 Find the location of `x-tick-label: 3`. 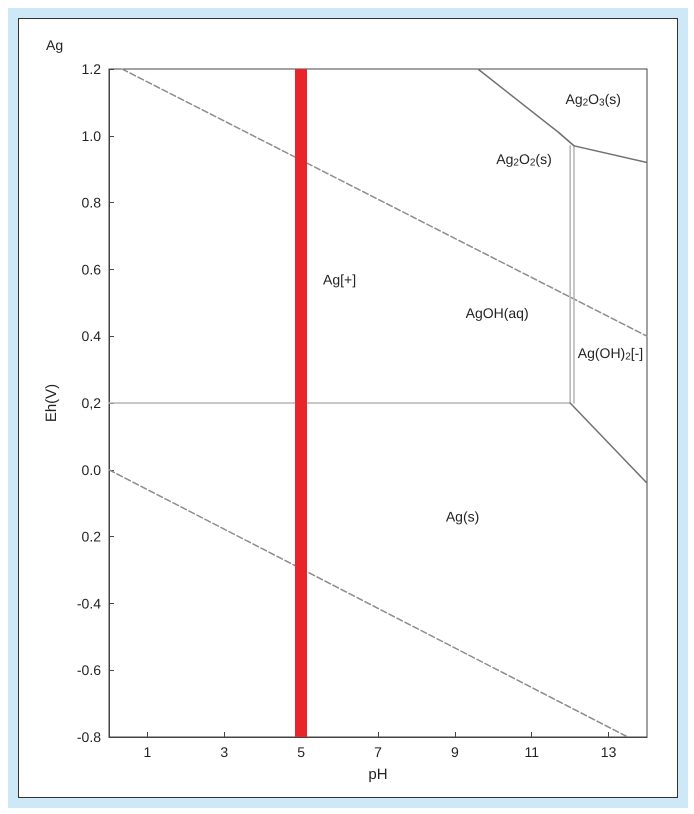

x-tick-label: 3 is located at coordinates (224, 752).